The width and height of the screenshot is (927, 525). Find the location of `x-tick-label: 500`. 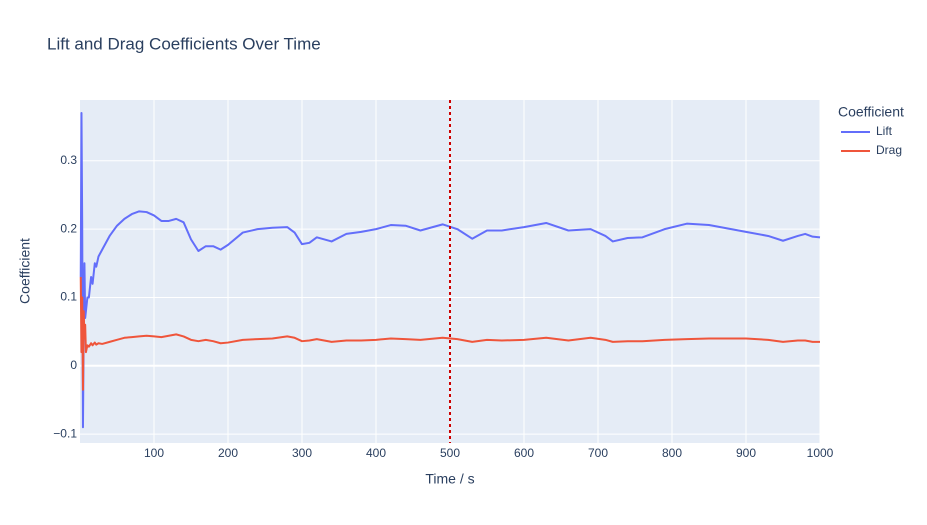

x-tick-label: 500 is located at coordinates (450, 453).